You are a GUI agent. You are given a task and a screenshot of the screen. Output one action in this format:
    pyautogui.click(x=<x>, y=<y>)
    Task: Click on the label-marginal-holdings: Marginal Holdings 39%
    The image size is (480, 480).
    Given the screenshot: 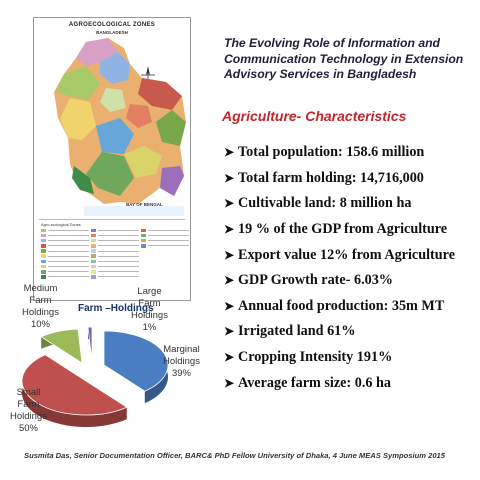 What is the action you would take?
    pyautogui.click(x=181, y=361)
    